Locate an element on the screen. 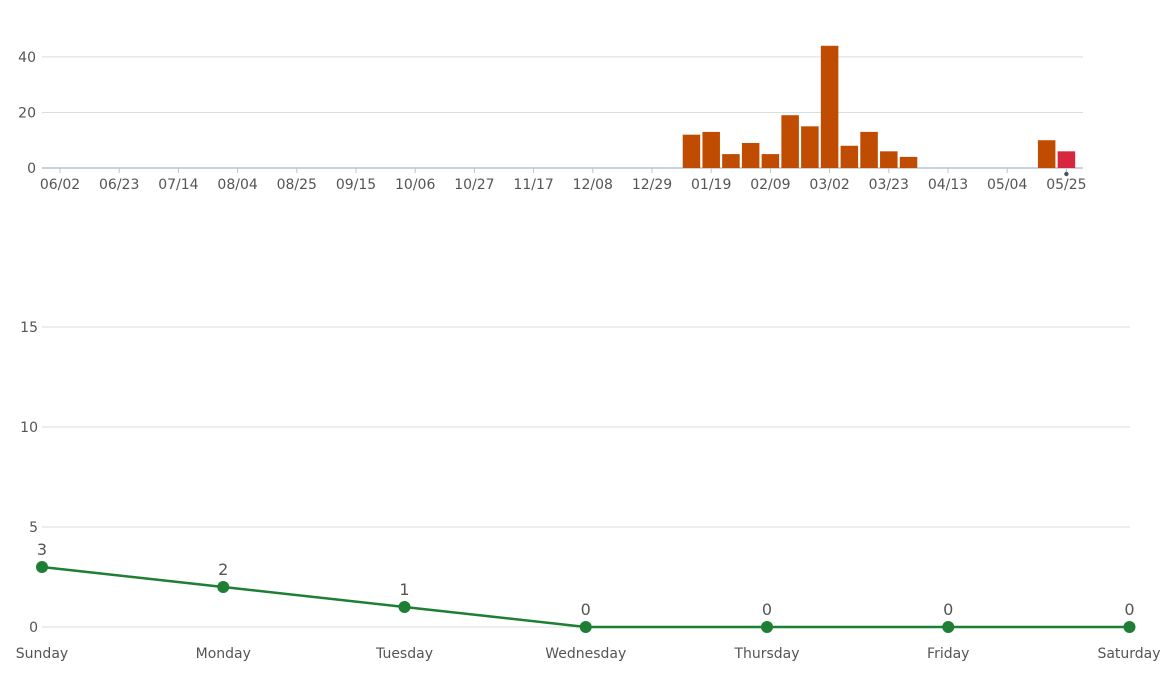 The height and width of the screenshot is (699, 1165). x-tick-label: 08/25 is located at coordinates (297, 185).